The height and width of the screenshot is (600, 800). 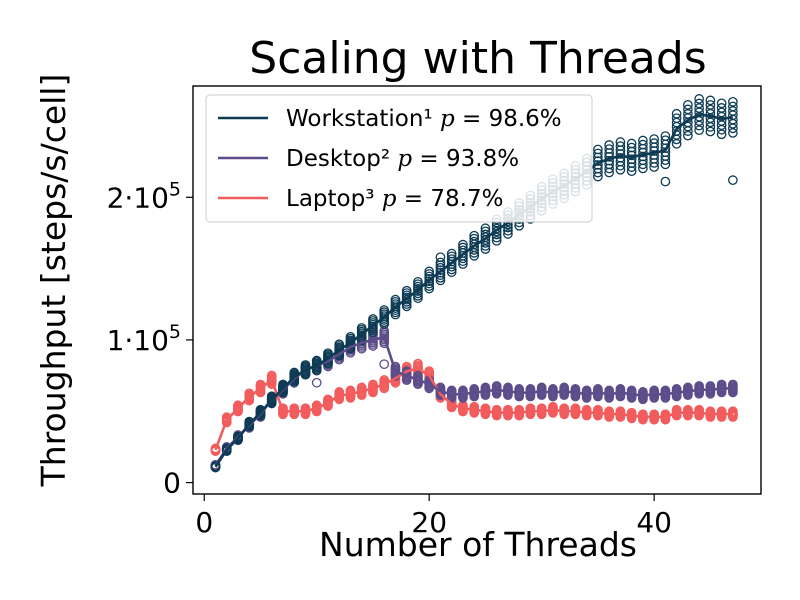 I want to click on x-tick-label: 20, so click(x=429, y=522).